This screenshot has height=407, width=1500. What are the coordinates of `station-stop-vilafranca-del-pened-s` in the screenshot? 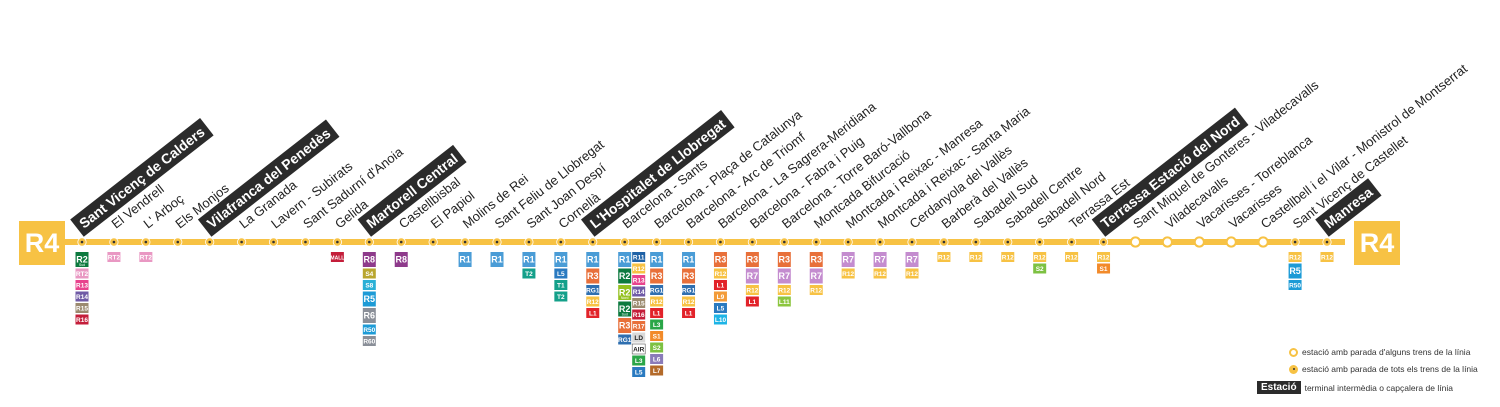 It's located at (210, 242).